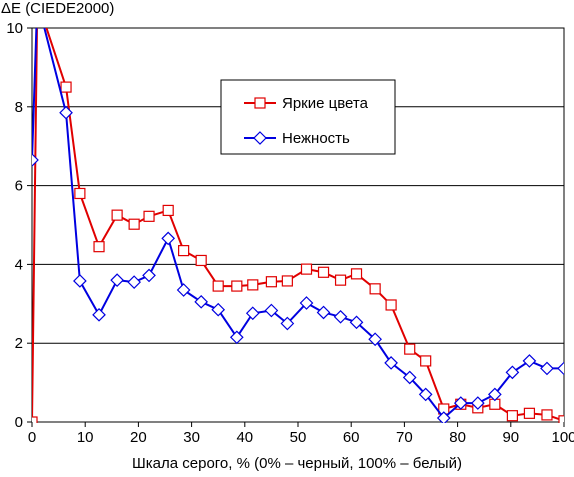 This screenshot has height=477, width=574. What do you see at coordinates (562, 437) in the screenshot?
I see `x-tick-label-100: 100` at bounding box center [562, 437].